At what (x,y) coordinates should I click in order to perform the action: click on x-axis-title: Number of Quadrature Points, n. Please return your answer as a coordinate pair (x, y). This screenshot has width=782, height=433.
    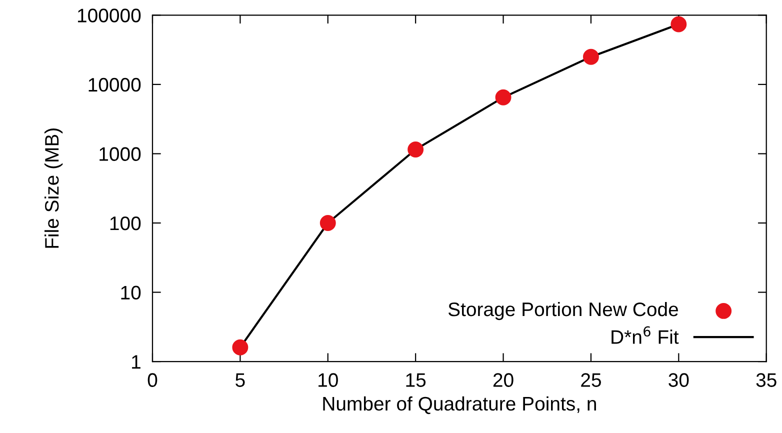
    Looking at the image, I should click on (459, 405).